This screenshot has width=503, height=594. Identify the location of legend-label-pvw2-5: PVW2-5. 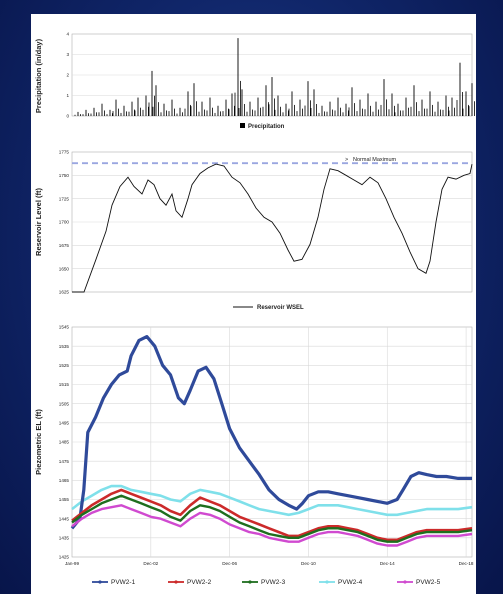
(428, 582).